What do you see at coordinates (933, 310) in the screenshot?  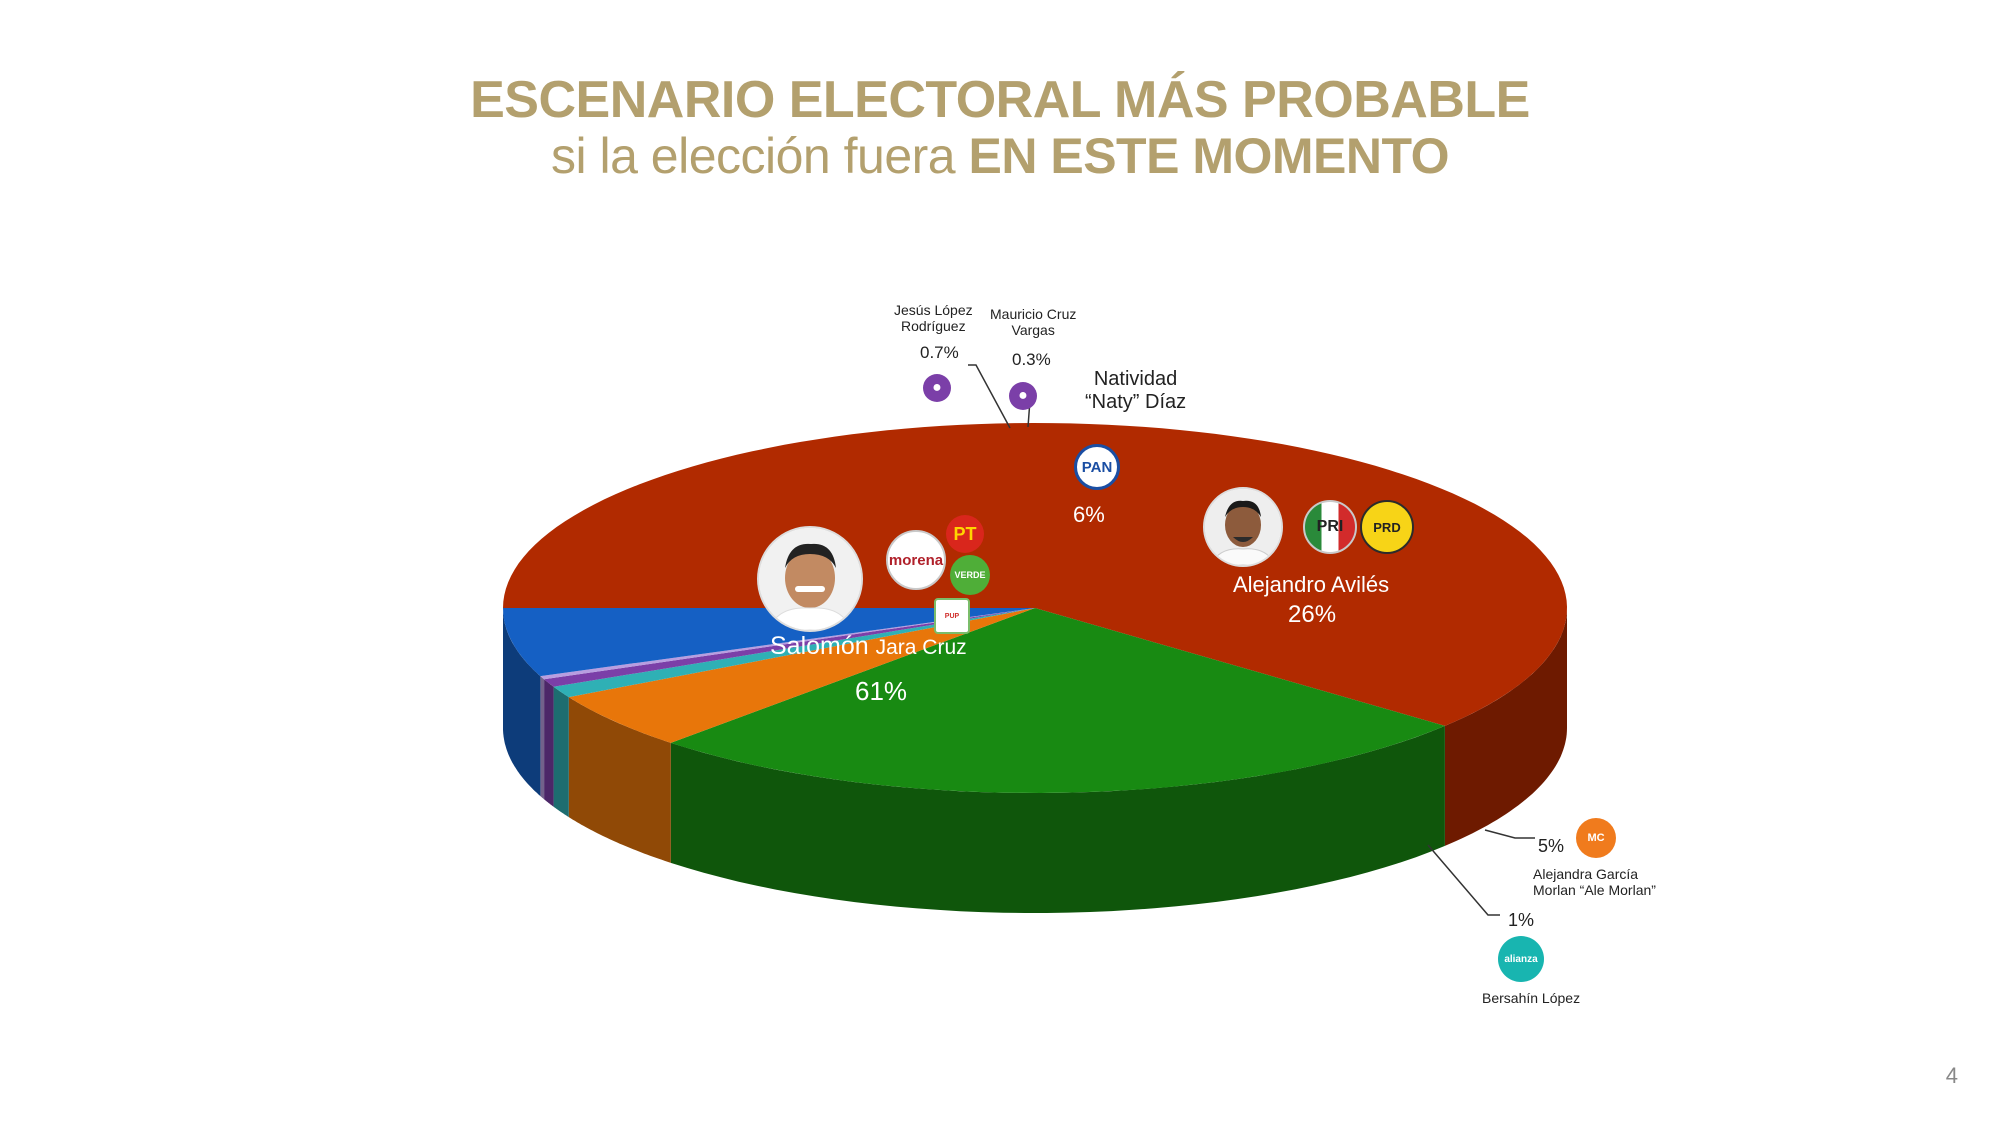 I see `jesus-name-line1: Jesús López` at bounding box center [933, 310].